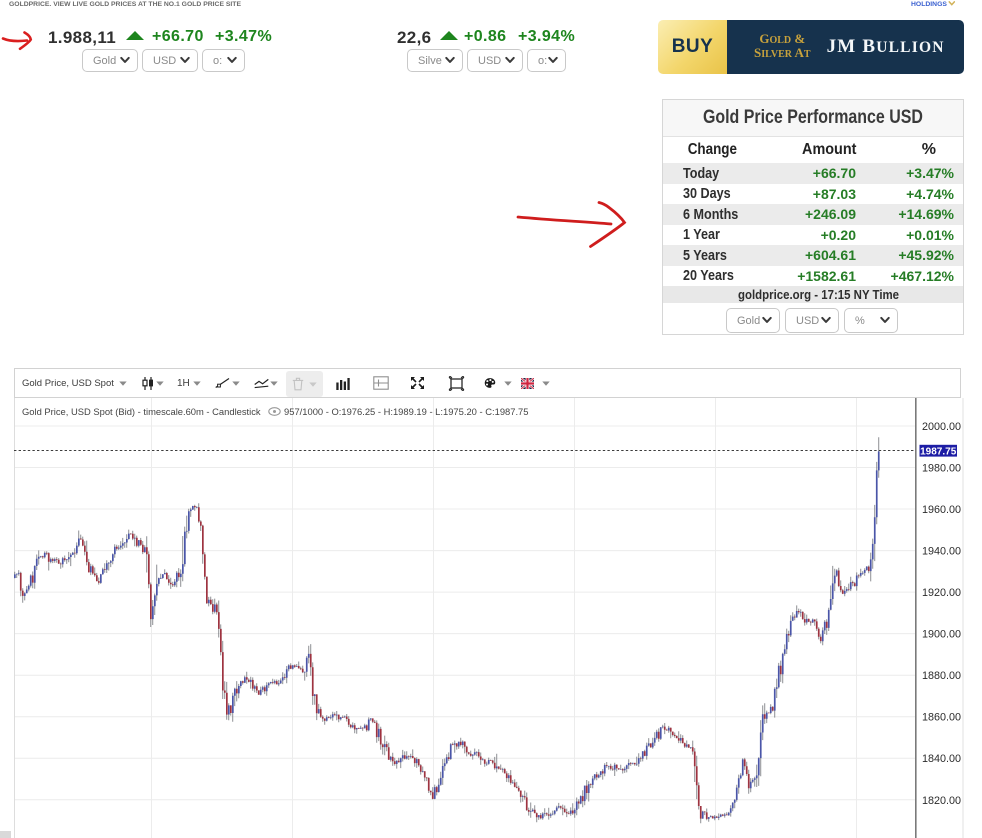  I want to click on svg-text: 2000.00, so click(941, 427).